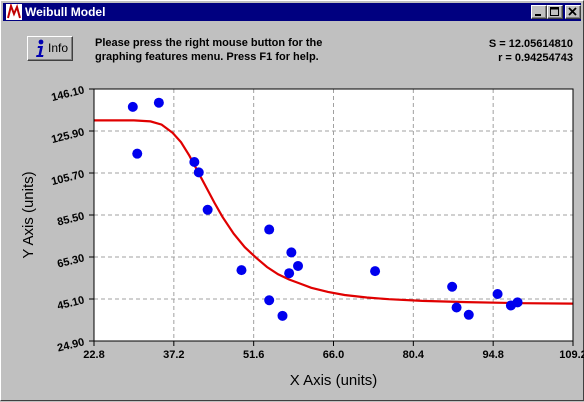 The image size is (584, 402). I want to click on x-tick-label: 80.4, so click(414, 355).